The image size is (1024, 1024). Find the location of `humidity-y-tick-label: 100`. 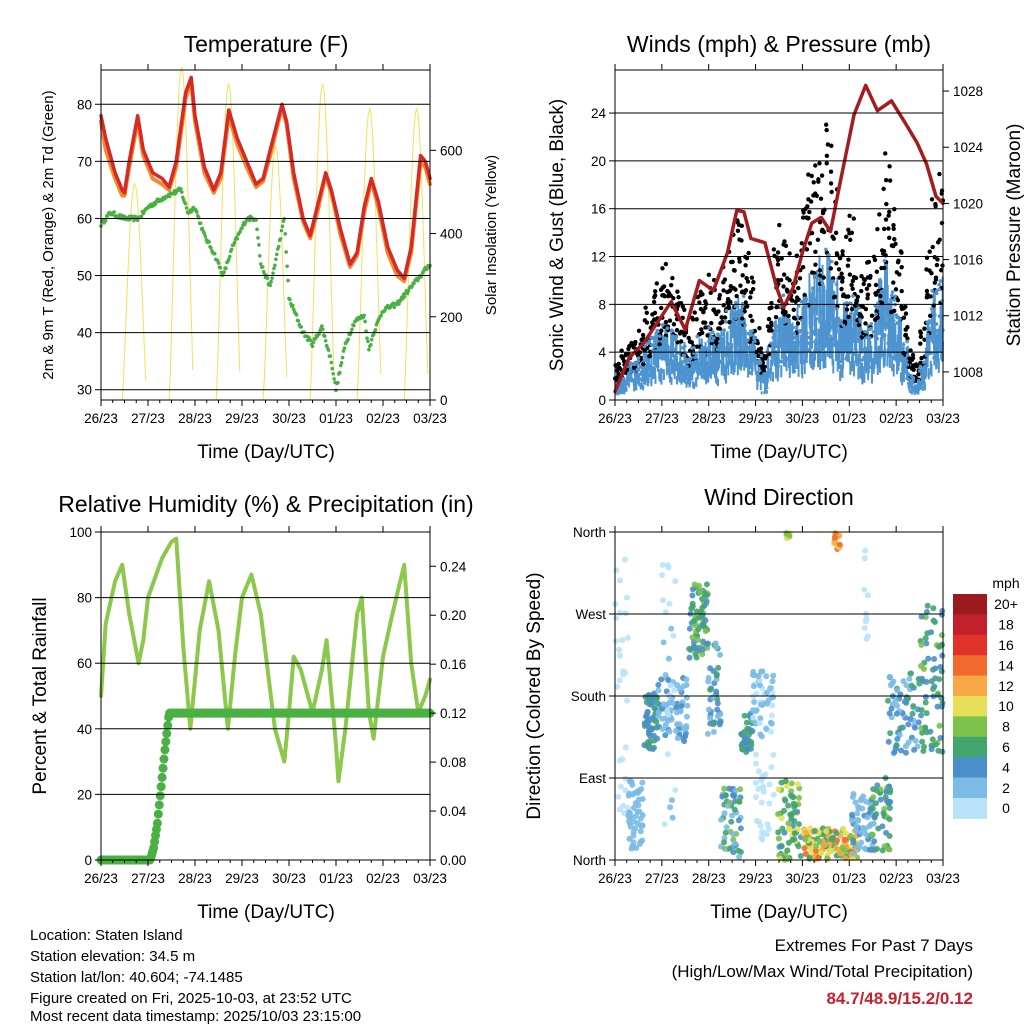

humidity-y-tick-label: 100 is located at coordinates (80, 532).